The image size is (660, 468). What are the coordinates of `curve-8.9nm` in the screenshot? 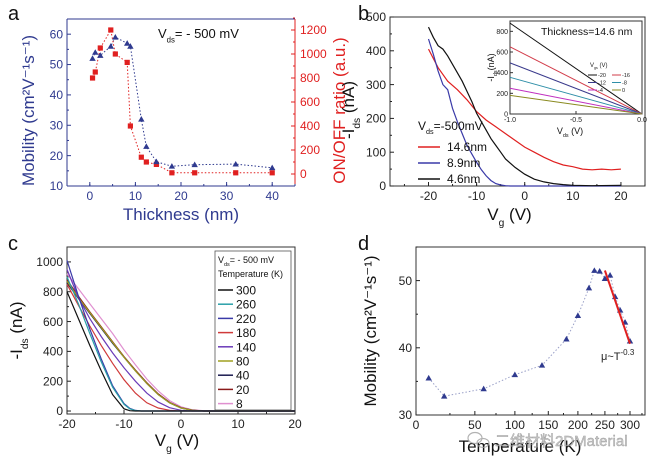 It's located at (524, 112).